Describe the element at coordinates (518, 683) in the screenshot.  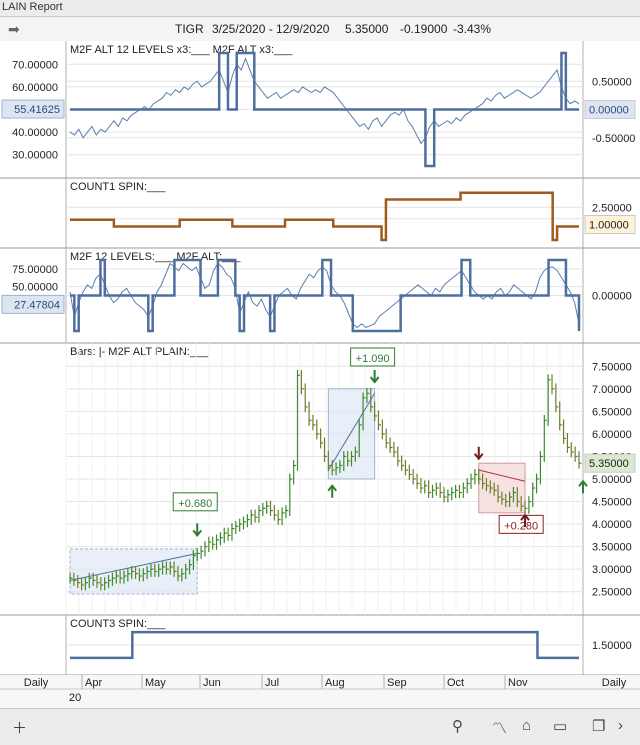
I see `month-label-nov: Nov` at that location.